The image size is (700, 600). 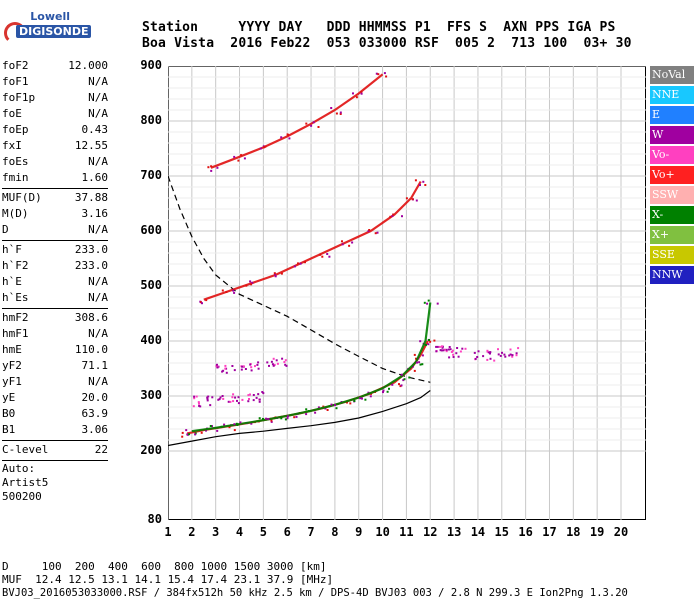 I want to click on legend-item-w: W, so click(x=672, y=135).